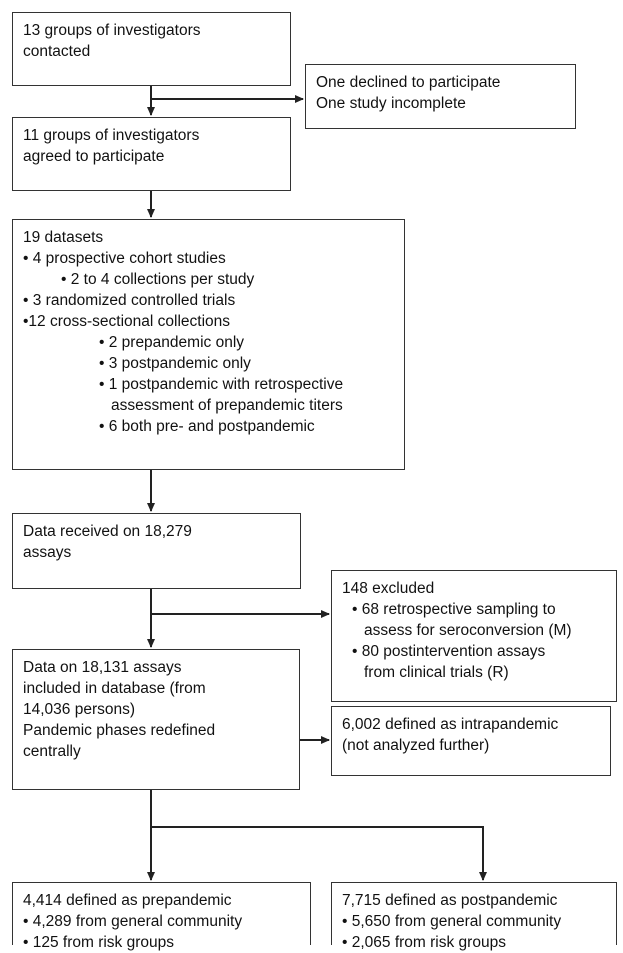  I want to click on postpandemic-item-community: • 5,650 from general community, so click(452, 921).